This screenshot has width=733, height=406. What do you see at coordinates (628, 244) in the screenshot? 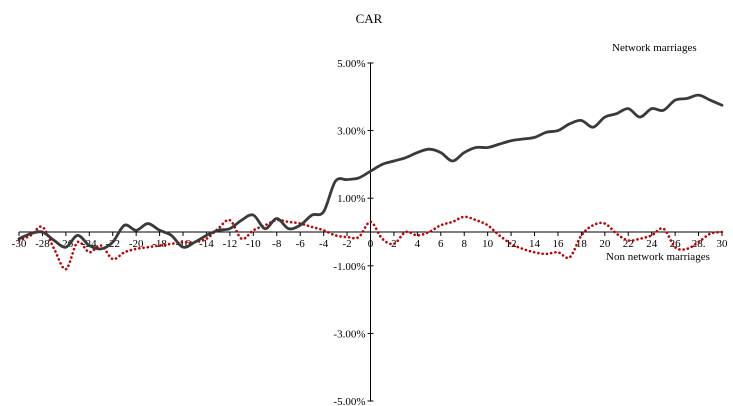
I see `x-tick-label: 22` at bounding box center [628, 244].